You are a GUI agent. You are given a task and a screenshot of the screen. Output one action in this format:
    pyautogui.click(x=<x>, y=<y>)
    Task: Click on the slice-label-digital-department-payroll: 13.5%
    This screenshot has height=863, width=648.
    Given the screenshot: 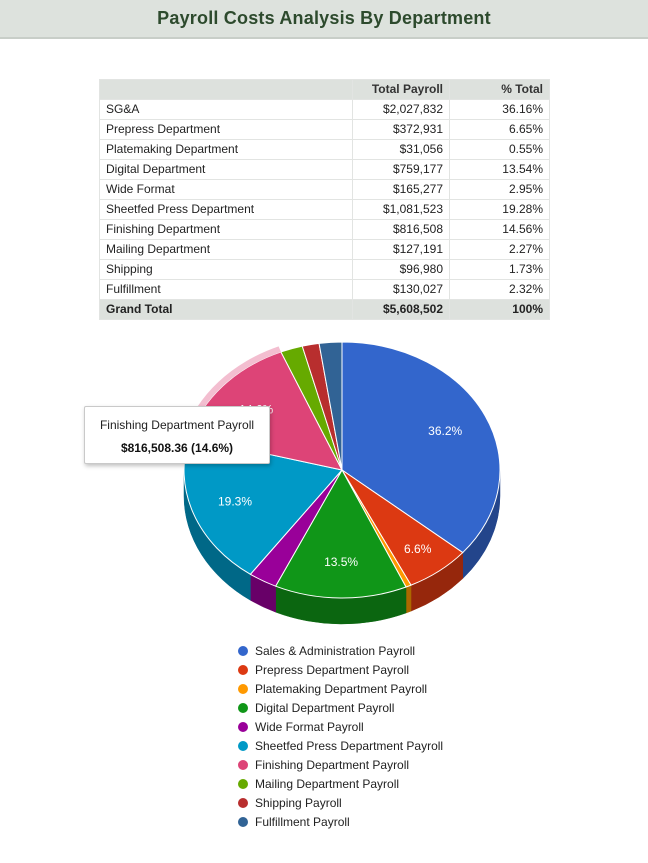 What is the action you would take?
    pyautogui.click(x=341, y=562)
    